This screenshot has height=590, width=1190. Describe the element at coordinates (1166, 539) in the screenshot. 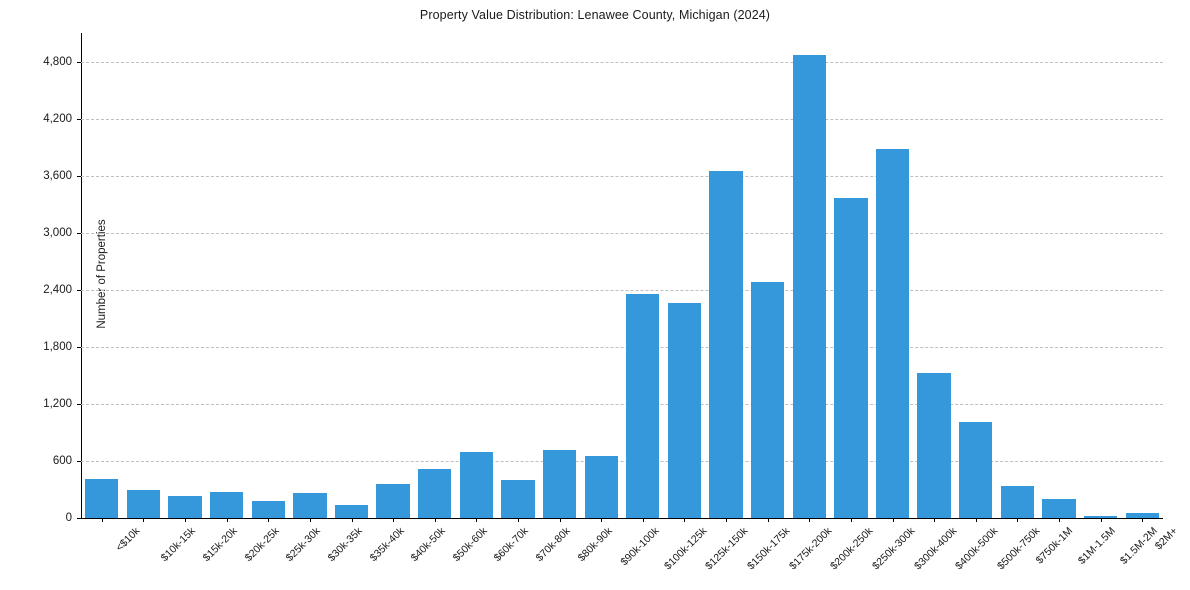

I see `x-tick-label: $2M+` at that location.